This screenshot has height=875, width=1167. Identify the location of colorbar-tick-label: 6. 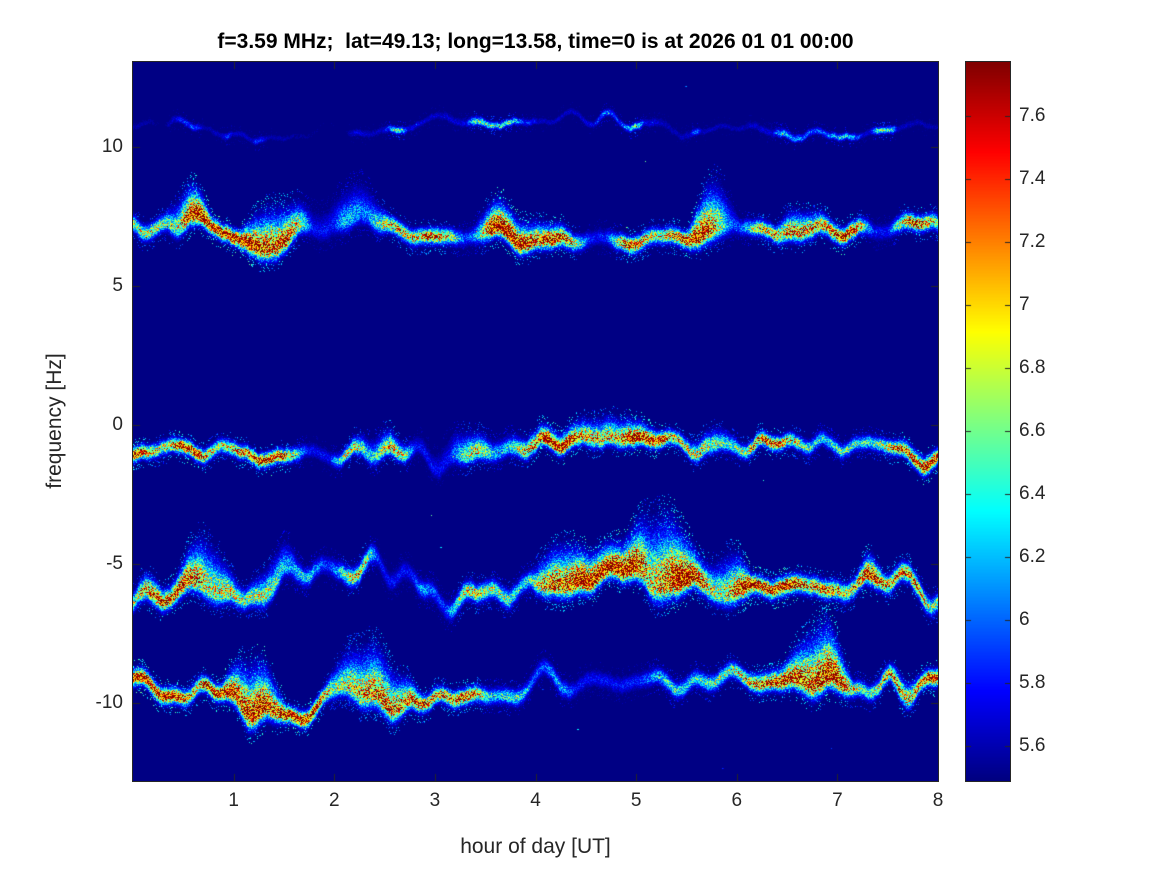
(1024, 620).